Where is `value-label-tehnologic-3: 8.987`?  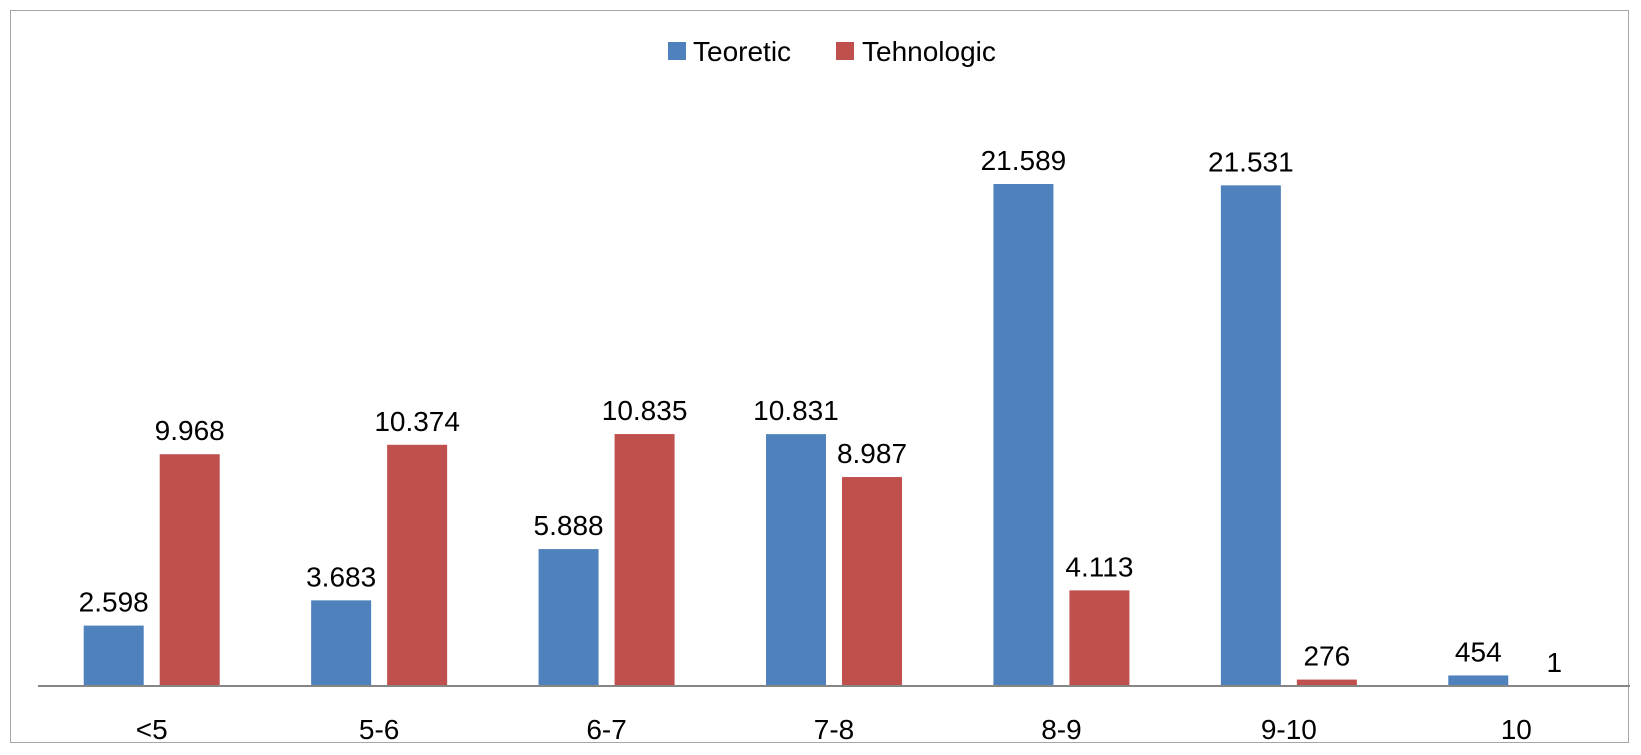
value-label-tehnologic-3: 8.987 is located at coordinates (872, 453).